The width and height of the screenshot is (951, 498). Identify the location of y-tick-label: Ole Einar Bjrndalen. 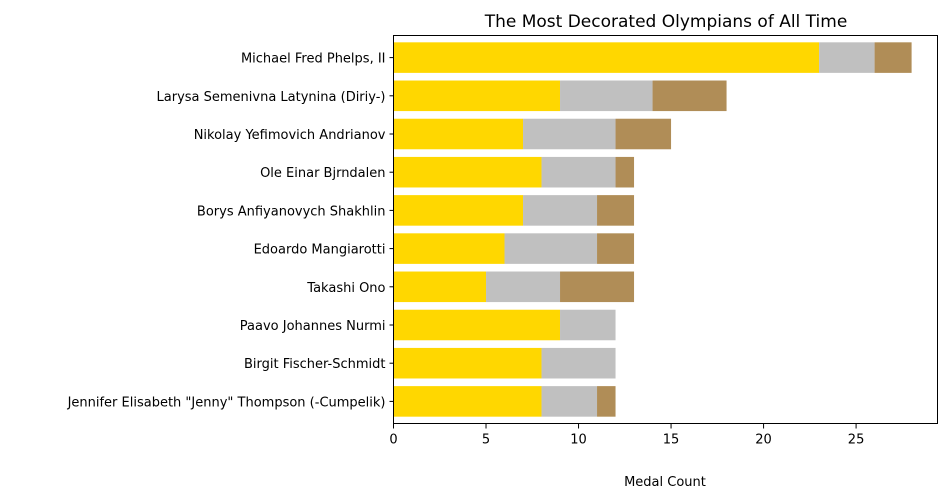
(322, 173).